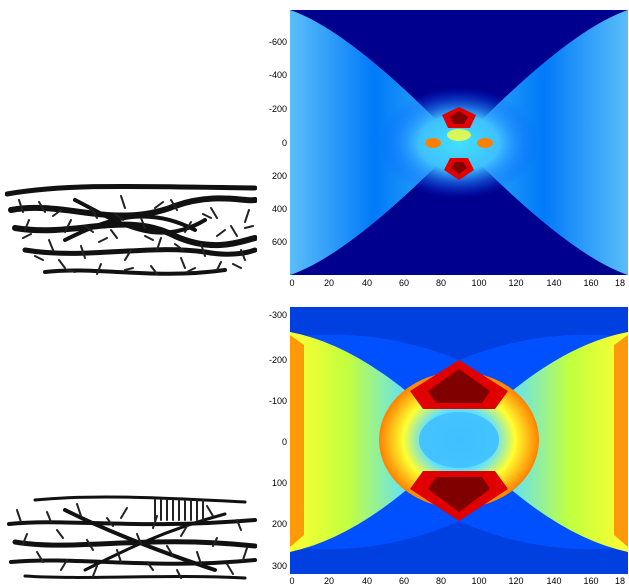  What do you see at coordinates (279, 483) in the screenshot?
I see `y-tick: 100` at bounding box center [279, 483].